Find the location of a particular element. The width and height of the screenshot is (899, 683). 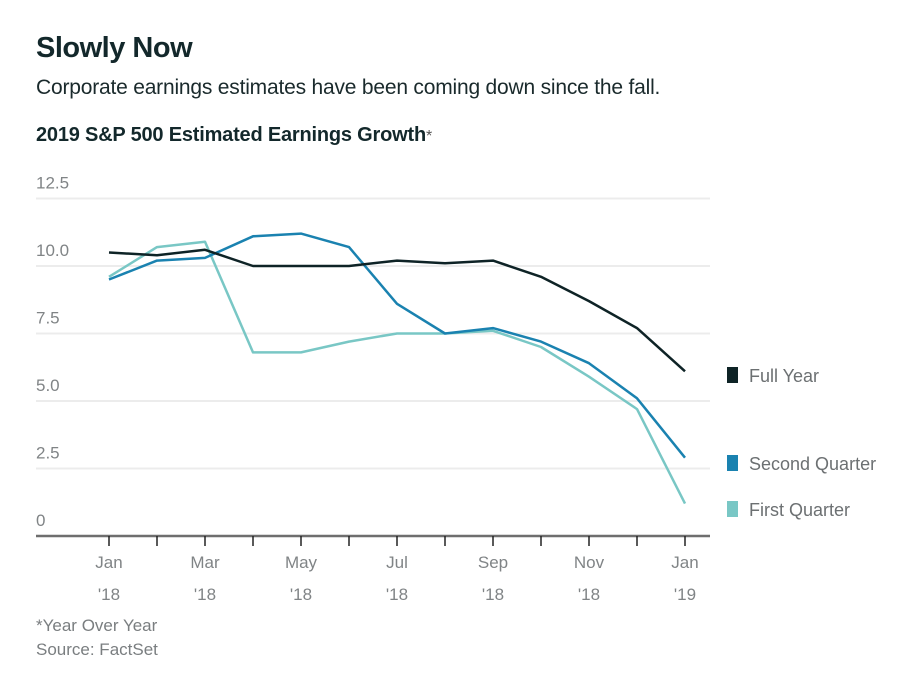

legend-label-first-quarter: First Quarter is located at coordinates (799, 510).